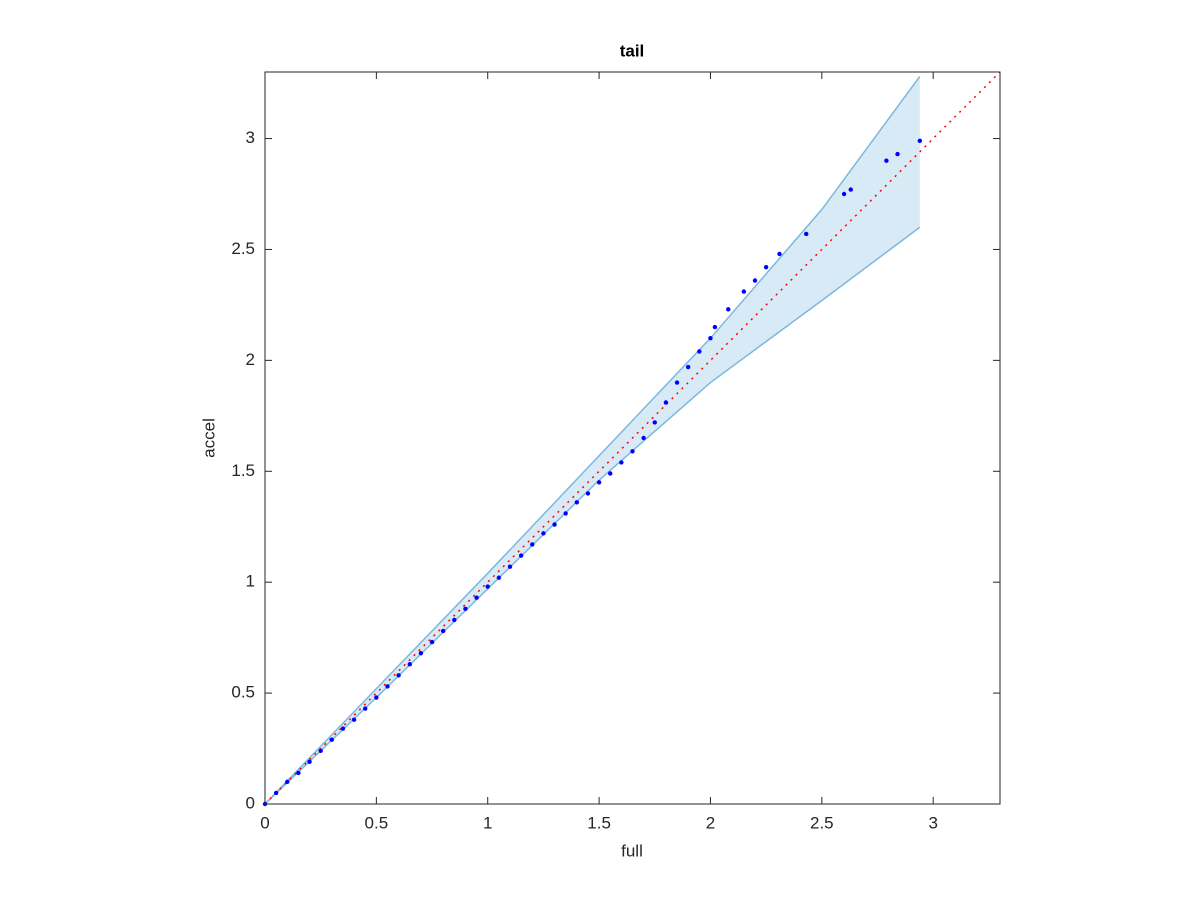  Describe the element at coordinates (243, 248) in the screenshot. I see `y-tick-label: 2.5` at that location.